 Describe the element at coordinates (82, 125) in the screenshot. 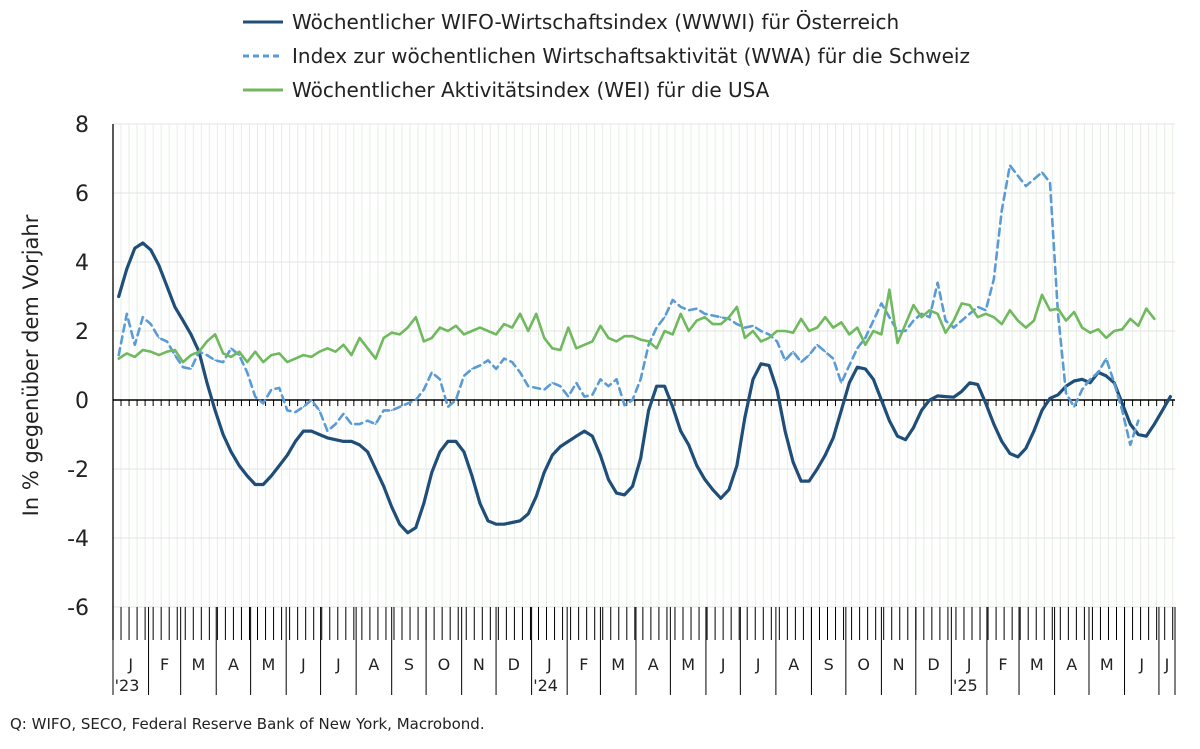

I see `y-tick-label: 8` at that location.